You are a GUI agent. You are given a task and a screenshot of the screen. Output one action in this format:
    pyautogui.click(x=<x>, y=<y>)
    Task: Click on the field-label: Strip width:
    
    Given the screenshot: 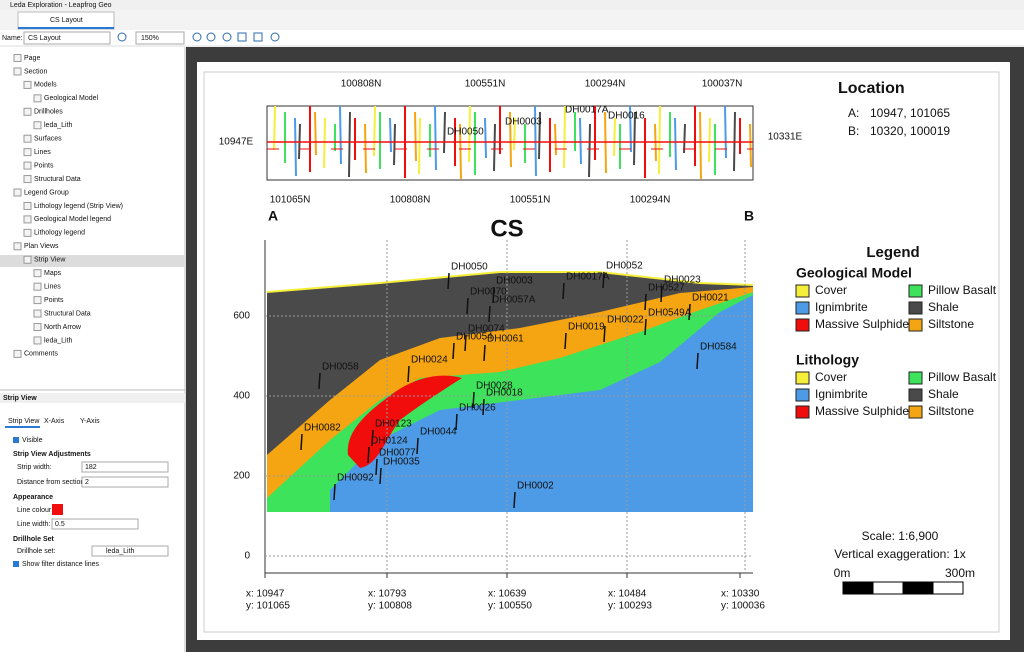 What is the action you would take?
    pyautogui.click(x=34, y=467)
    